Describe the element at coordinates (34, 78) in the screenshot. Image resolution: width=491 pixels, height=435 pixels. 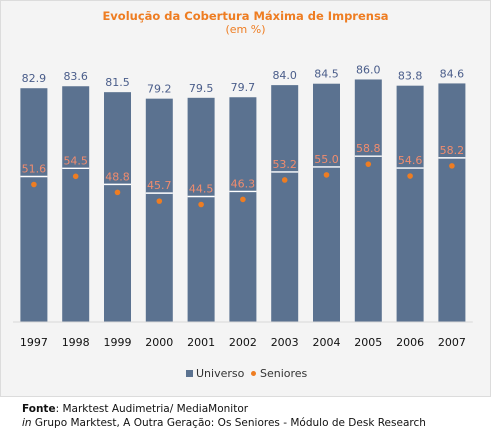
I see `label-universo: 82.9` at that location.